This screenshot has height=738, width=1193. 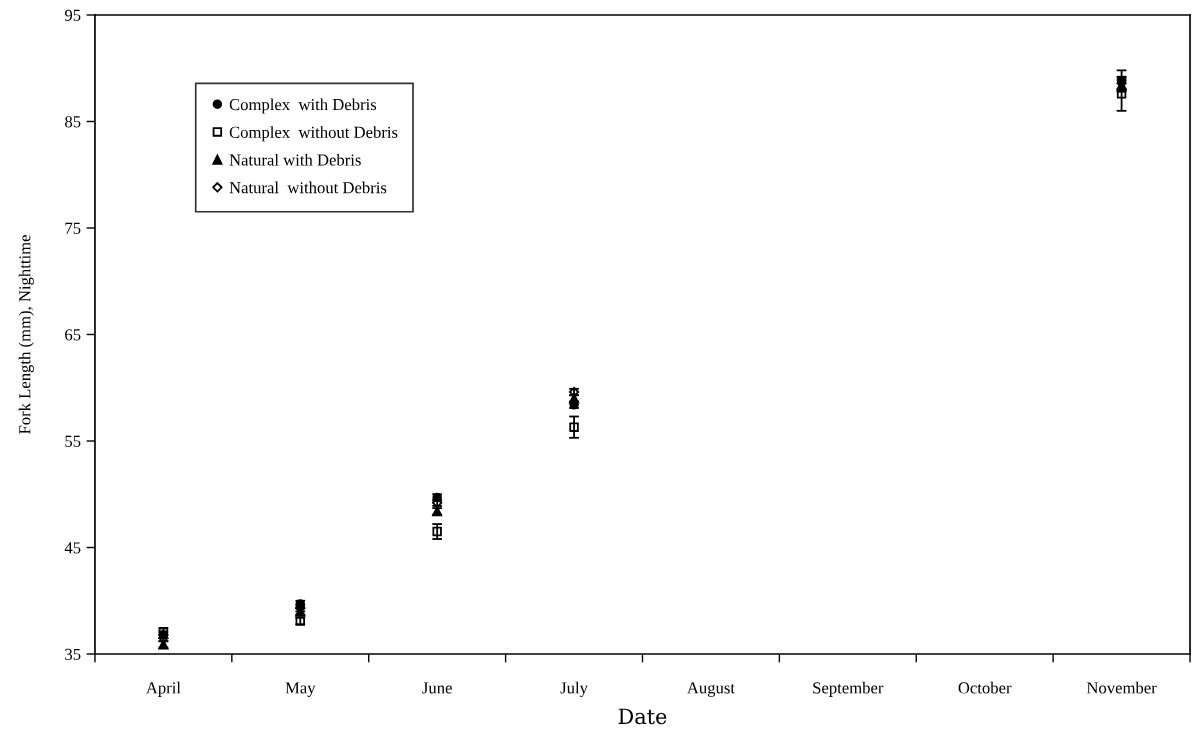 I want to click on x-tick-label: May, so click(x=300, y=689).